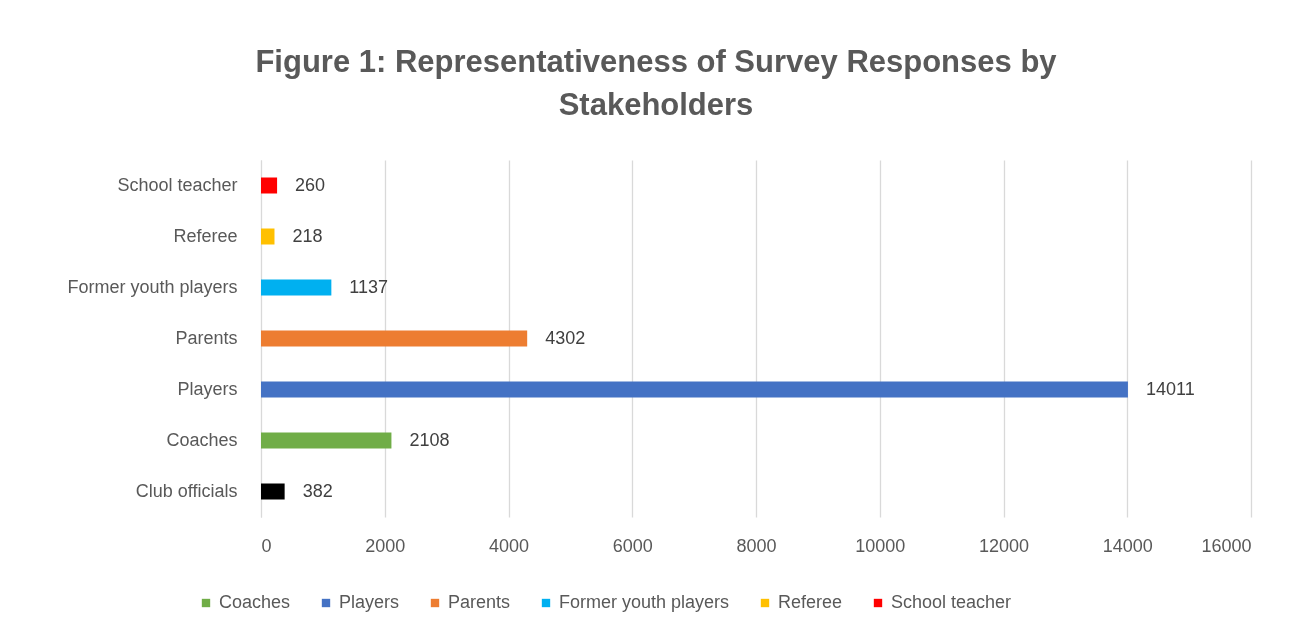  I want to click on x-tick-label: 2000, so click(385, 545).